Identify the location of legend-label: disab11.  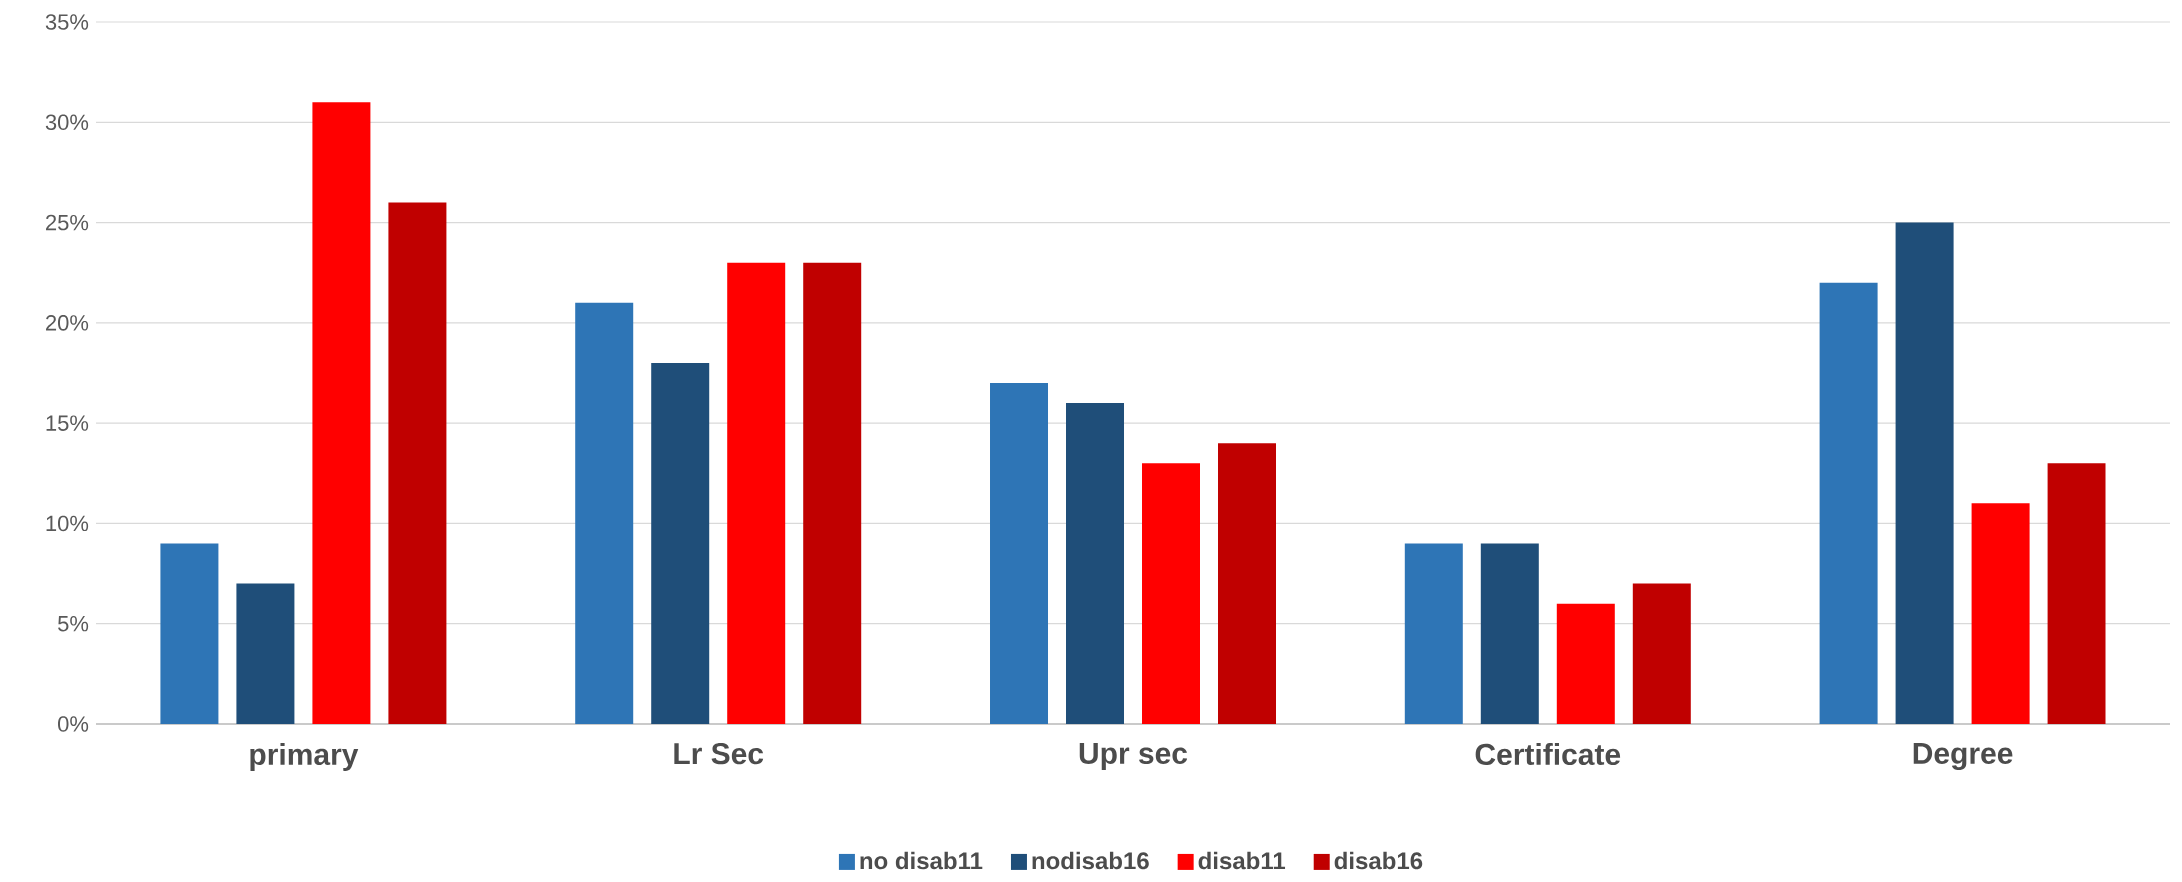
(1242, 860).